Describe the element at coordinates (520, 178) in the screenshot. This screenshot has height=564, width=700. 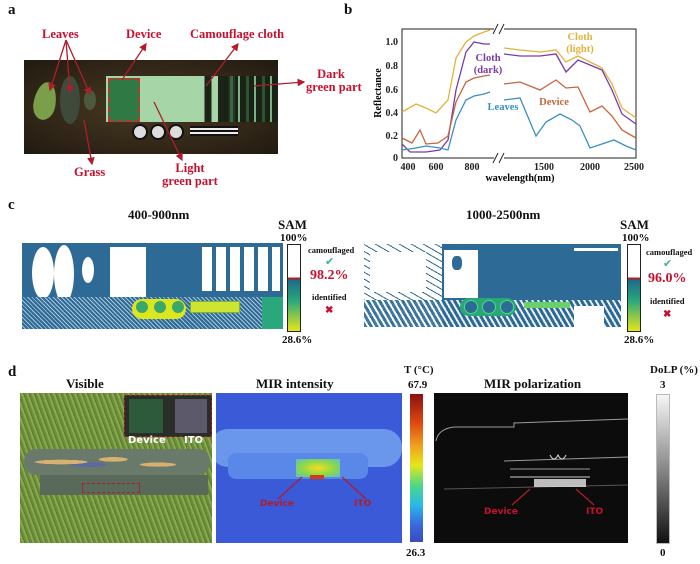
I see `x-axis-label: wavelength(nm)` at that location.